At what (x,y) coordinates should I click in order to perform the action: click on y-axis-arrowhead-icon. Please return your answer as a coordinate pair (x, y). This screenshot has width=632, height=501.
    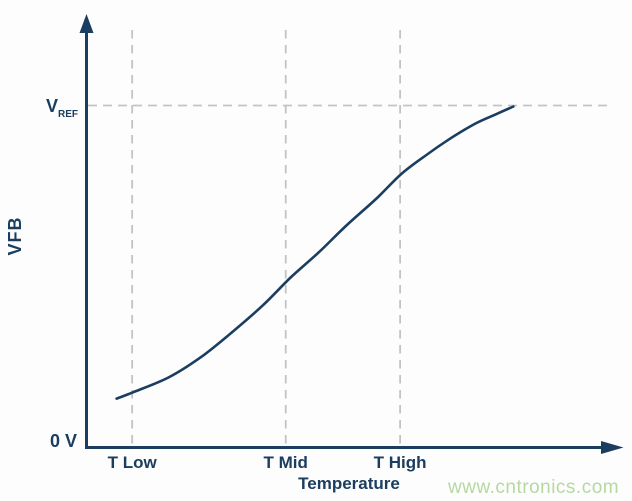
    Looking at the image, I should click on (86, 23).